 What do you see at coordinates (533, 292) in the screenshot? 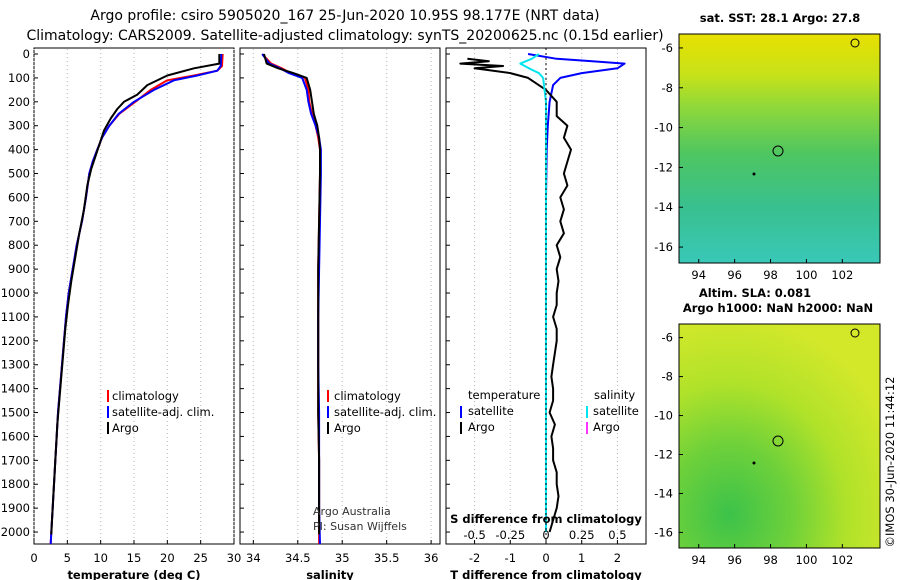
I see `series-salinity-satellite` at bounding box center [533, 292].